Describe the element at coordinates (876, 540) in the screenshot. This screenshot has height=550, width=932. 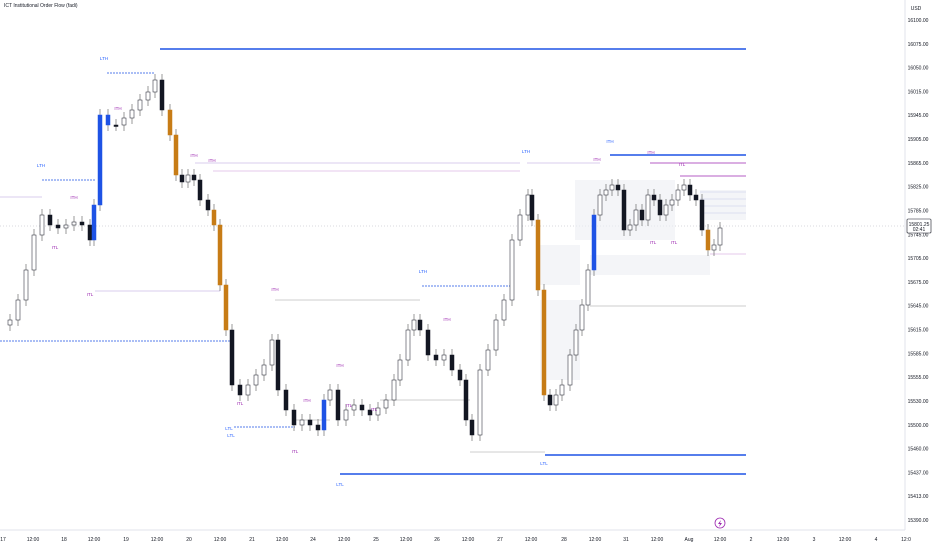
I see `x-tick-label: 4` at that location.